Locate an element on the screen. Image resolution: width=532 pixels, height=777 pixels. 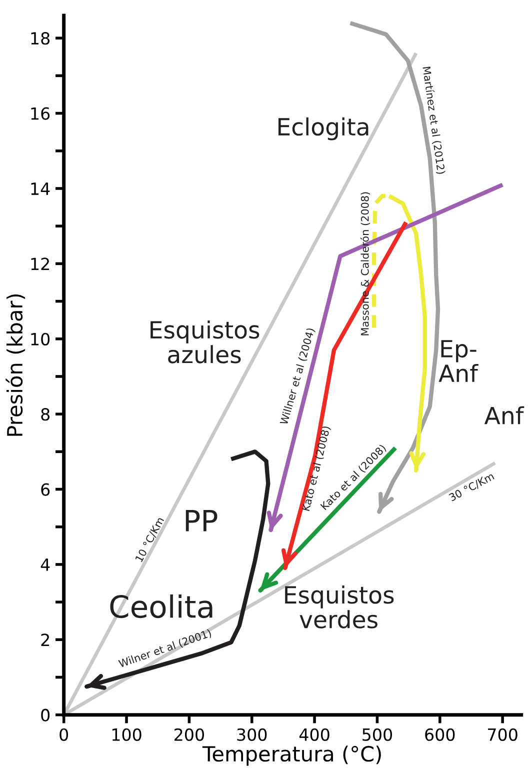
annotation: Willner et al (2004) is located at coordinates (298, 377).